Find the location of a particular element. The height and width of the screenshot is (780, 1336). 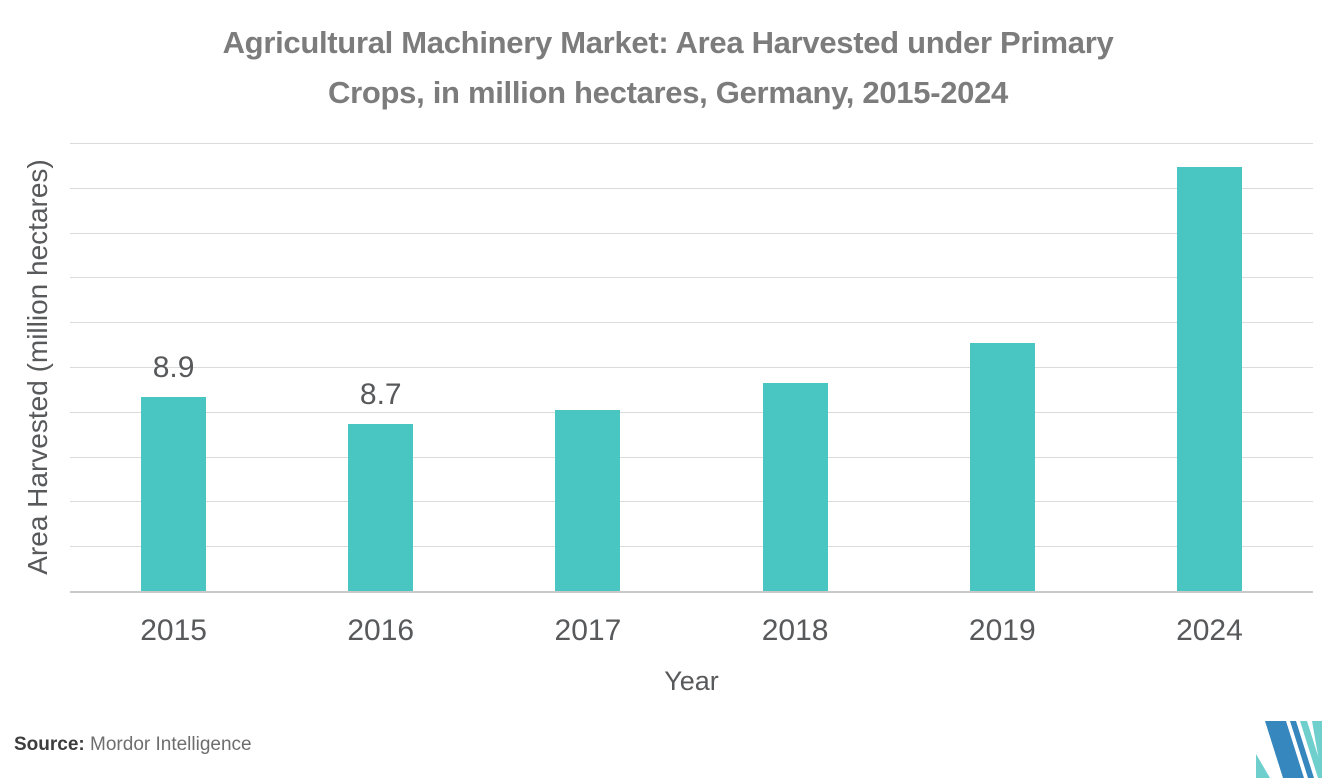

logo-shape-teal-bar is located at coordinates (1311, 749).